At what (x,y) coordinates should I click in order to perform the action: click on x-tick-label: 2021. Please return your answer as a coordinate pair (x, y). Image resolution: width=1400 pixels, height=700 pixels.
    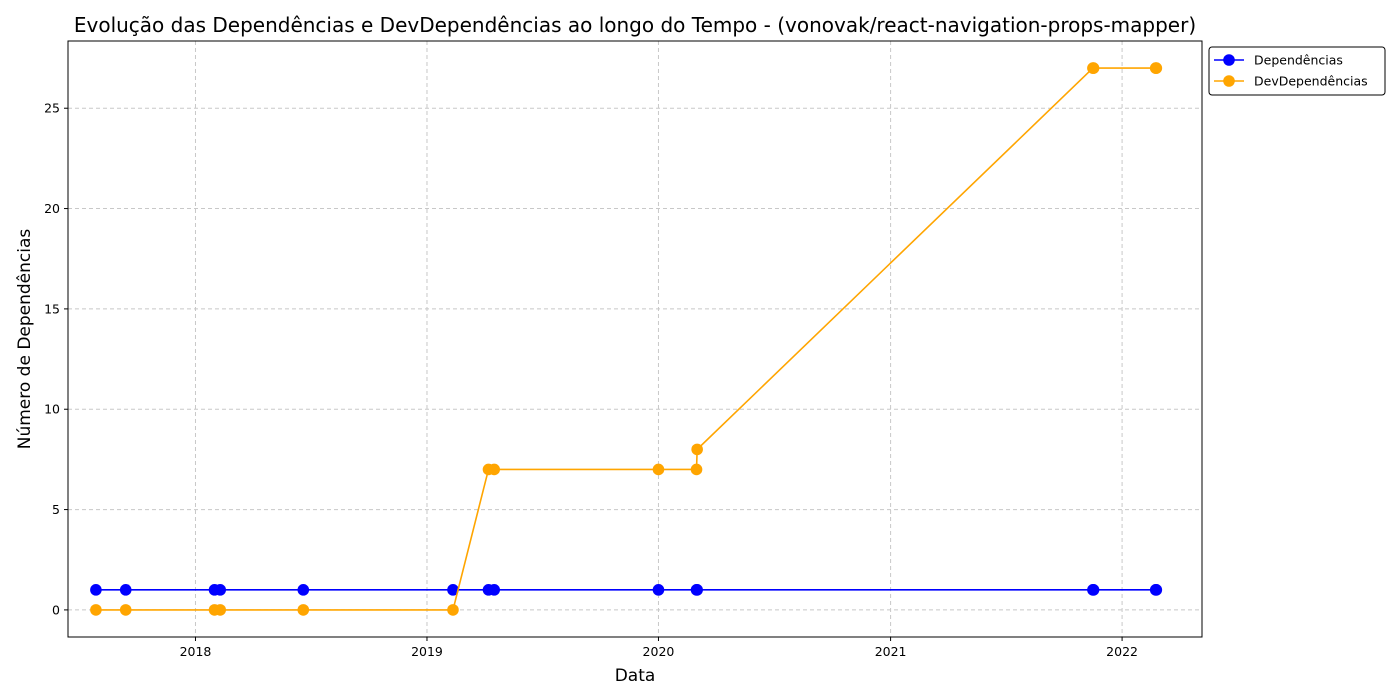
    Looking at the image, I should click on (891, 651).